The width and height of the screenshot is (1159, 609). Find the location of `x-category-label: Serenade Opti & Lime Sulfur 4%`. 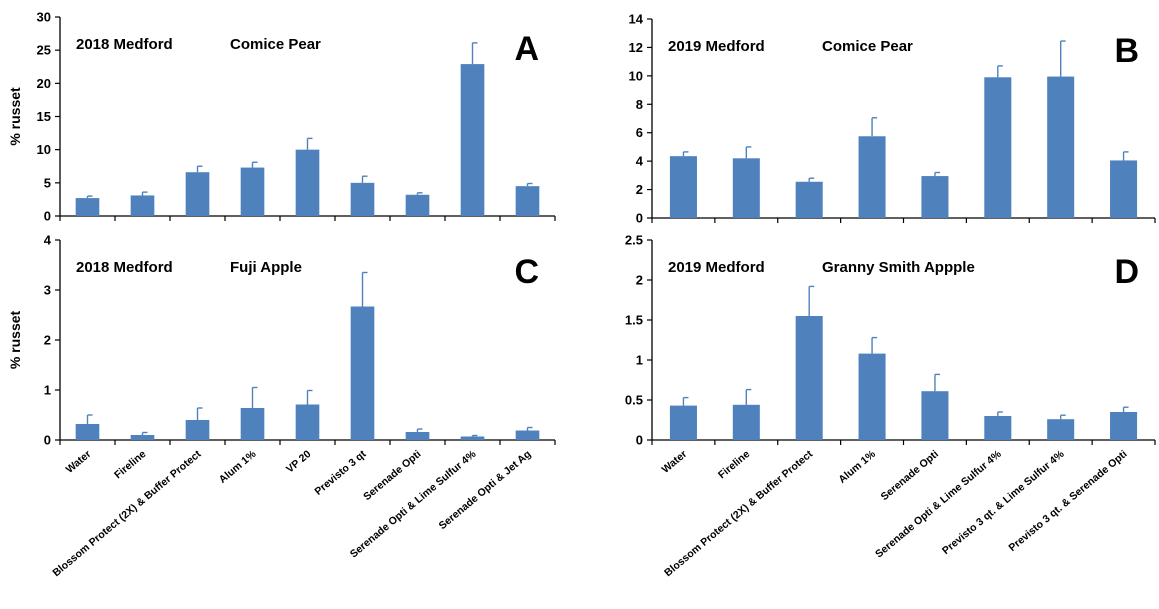

x-category-label: Serenade Opti & Lime Sulfur 4% is located at coordinates (938, 504).